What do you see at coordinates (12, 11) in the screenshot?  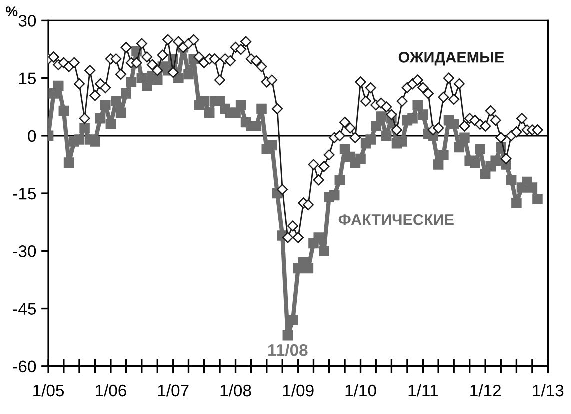 I see `y-axis-title: %` at bounding box center [12, 11].